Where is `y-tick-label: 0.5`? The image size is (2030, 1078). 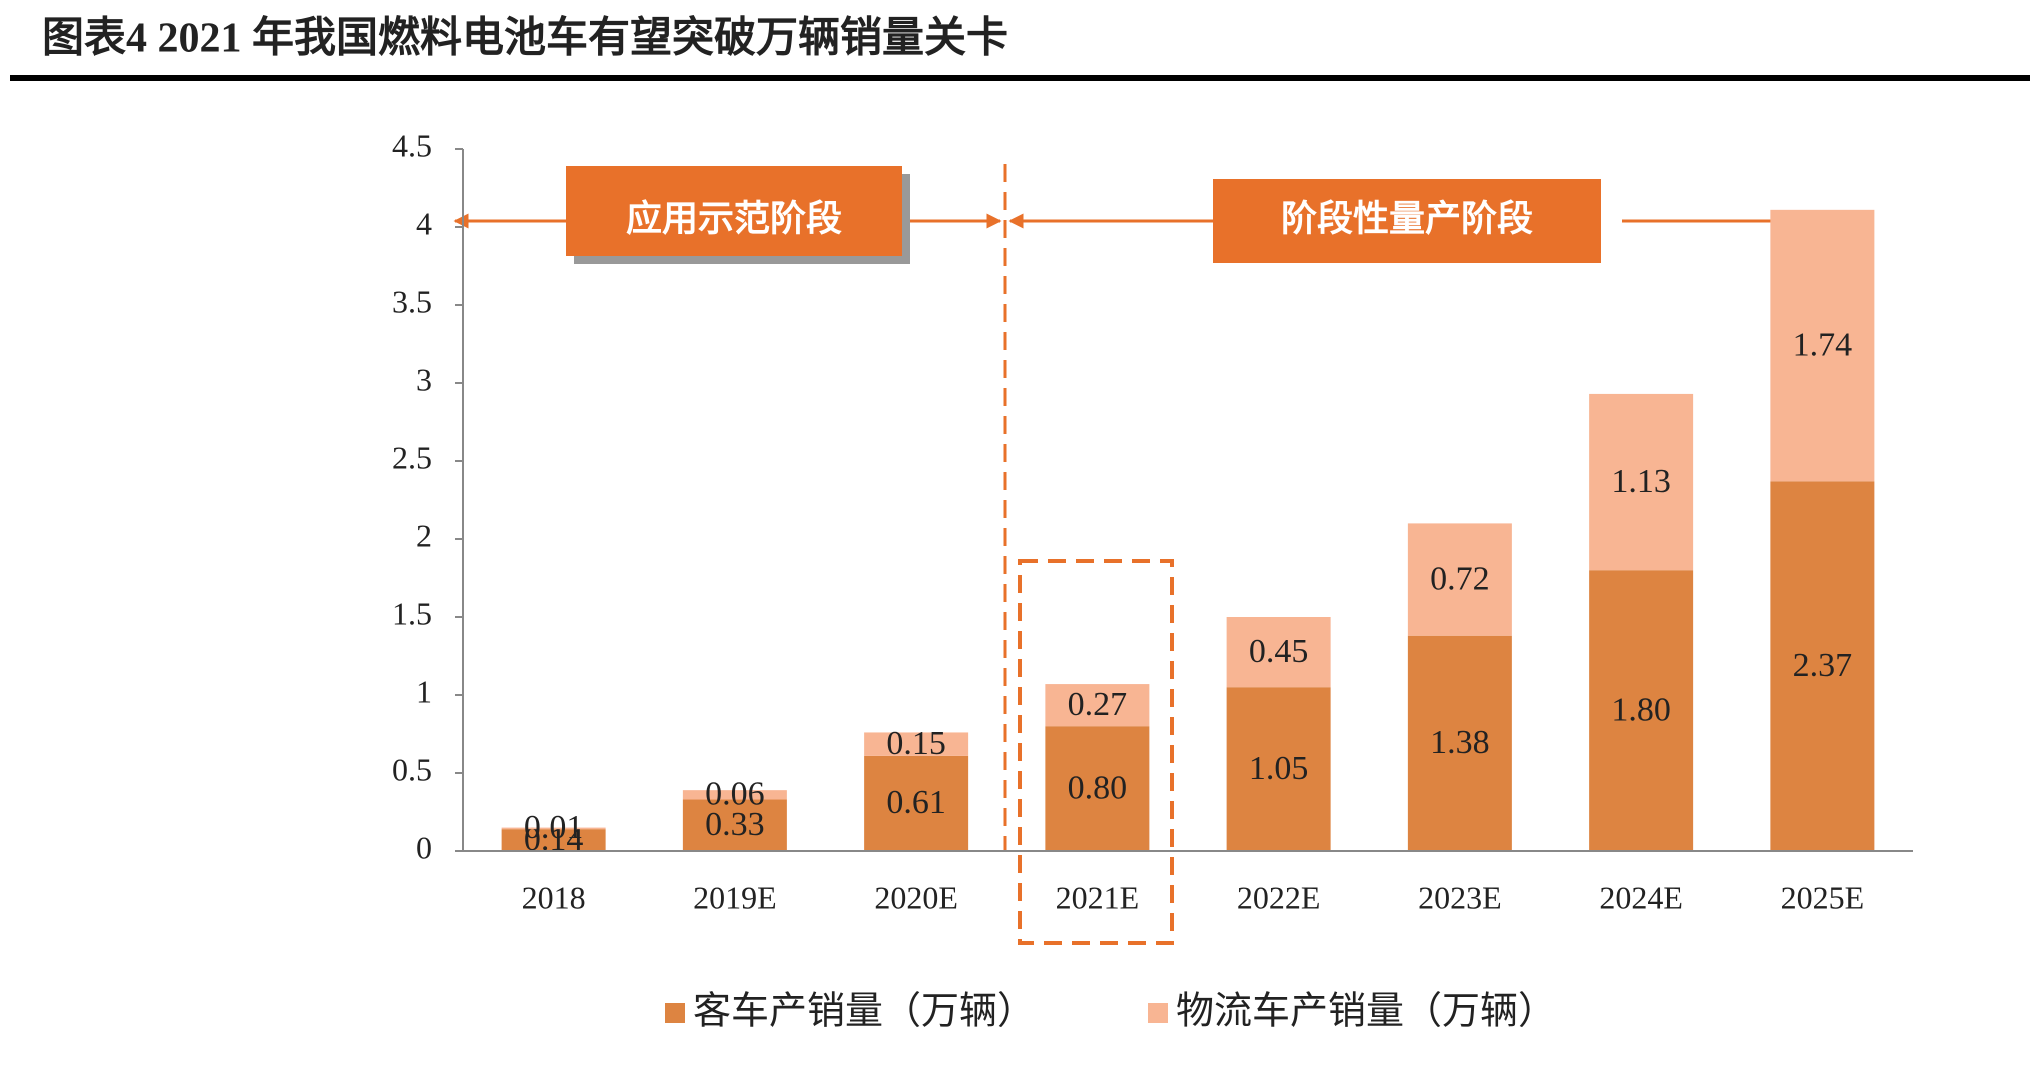
y-tick-label: 0.5 is located at coordinates (412, 769).